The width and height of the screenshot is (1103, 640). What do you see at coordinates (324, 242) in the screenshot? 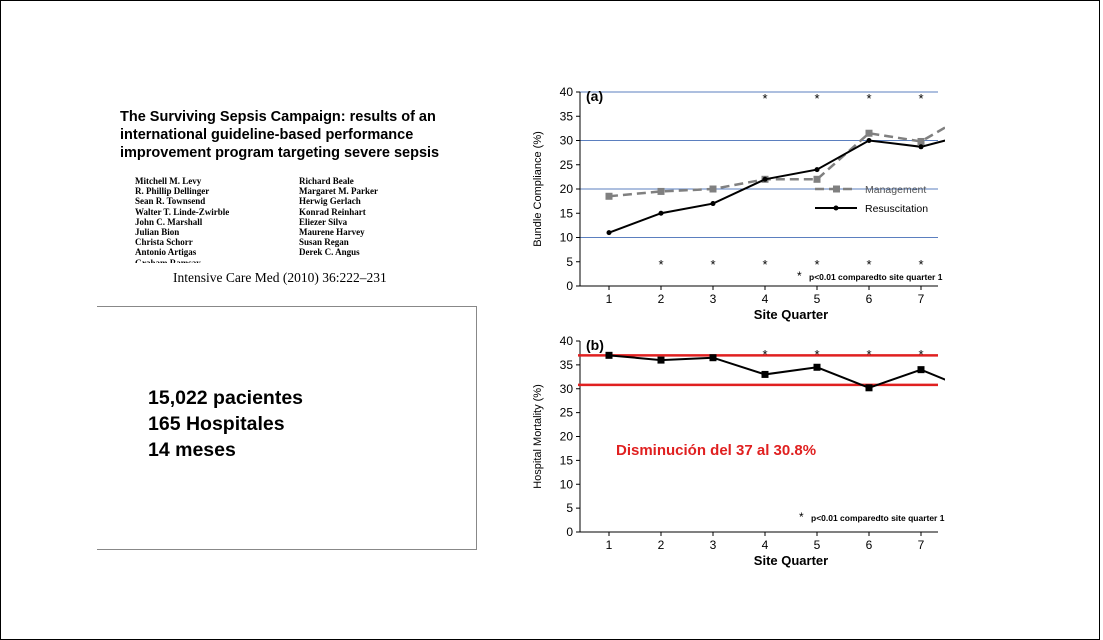
I see `author-name: Susan Regan` at bounding box center [324, 242].